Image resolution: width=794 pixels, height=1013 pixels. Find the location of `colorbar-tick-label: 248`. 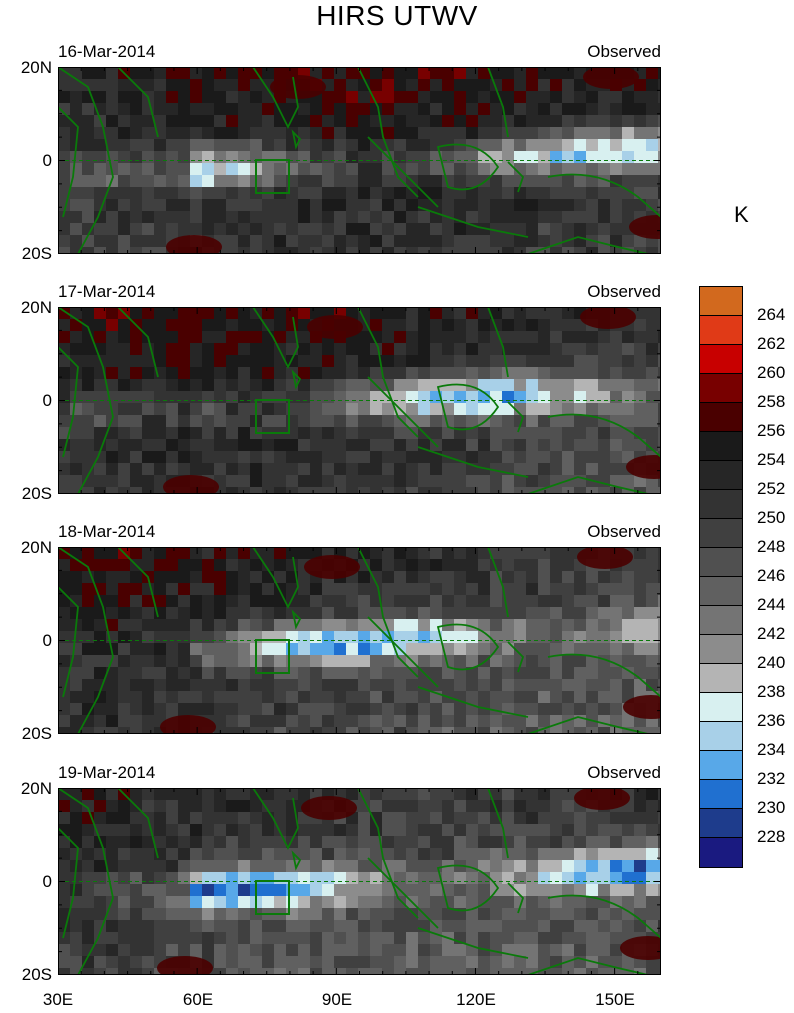

colorbar-tick-label: 248 is located at coordinates (771, 546).